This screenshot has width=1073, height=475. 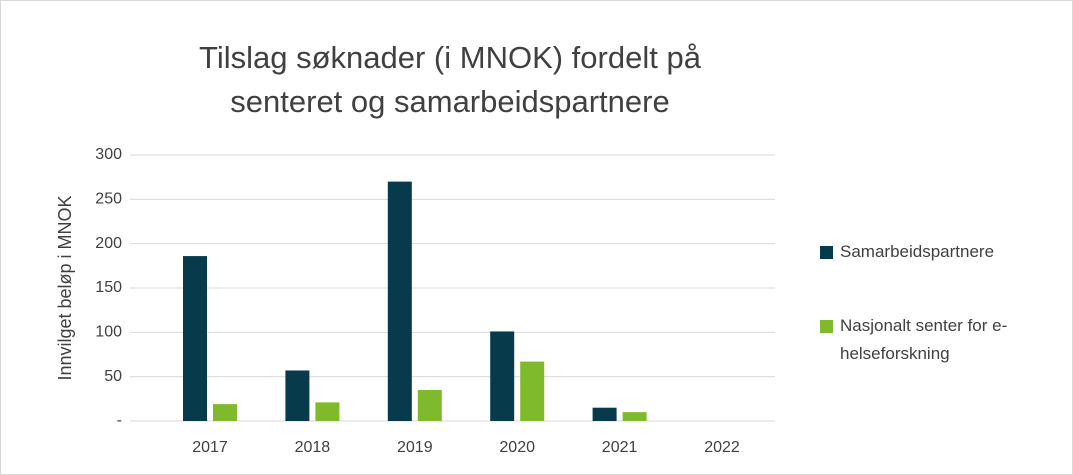 I want to click on y-tick-label: 50, so click(x=113, y=376).